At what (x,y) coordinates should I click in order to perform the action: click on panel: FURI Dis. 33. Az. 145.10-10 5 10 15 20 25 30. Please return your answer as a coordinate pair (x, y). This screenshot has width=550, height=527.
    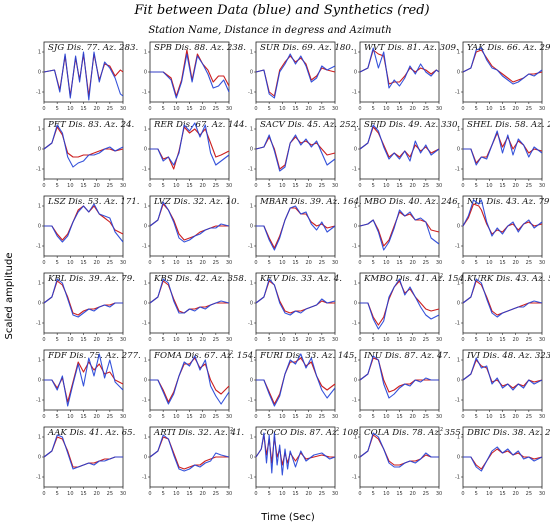
    Looking at the image, I should click on (302, 384).